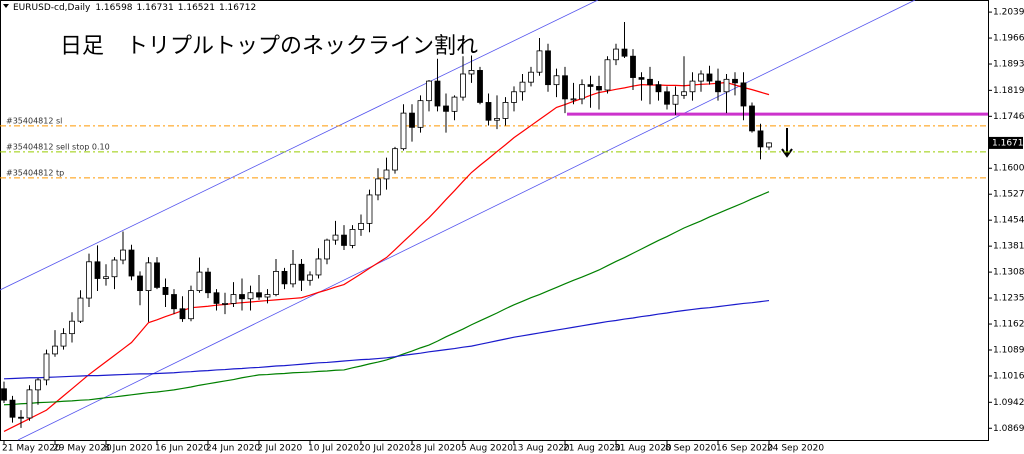 This screenshot has width=1024, height=454. What do you see at coordinates (269, 46) in the screenshot?
I see `chart-title: 日足 トリプルトップのネックライン割れ` at bounding box center [269, 46].